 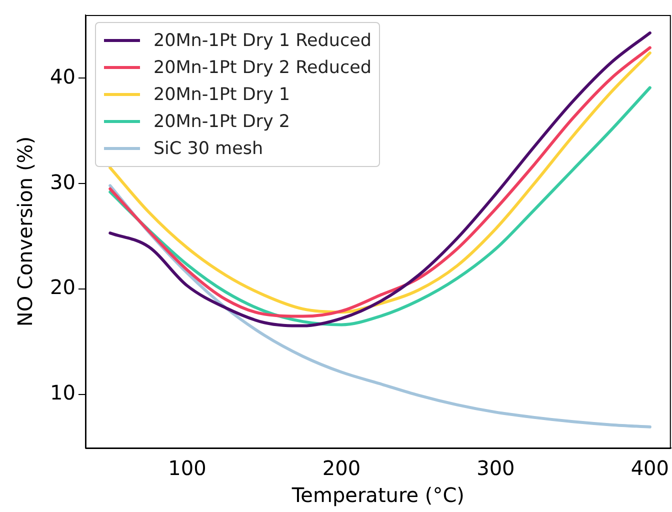 I want to click on y-tick-label: 40, so click(x=63, y=76).